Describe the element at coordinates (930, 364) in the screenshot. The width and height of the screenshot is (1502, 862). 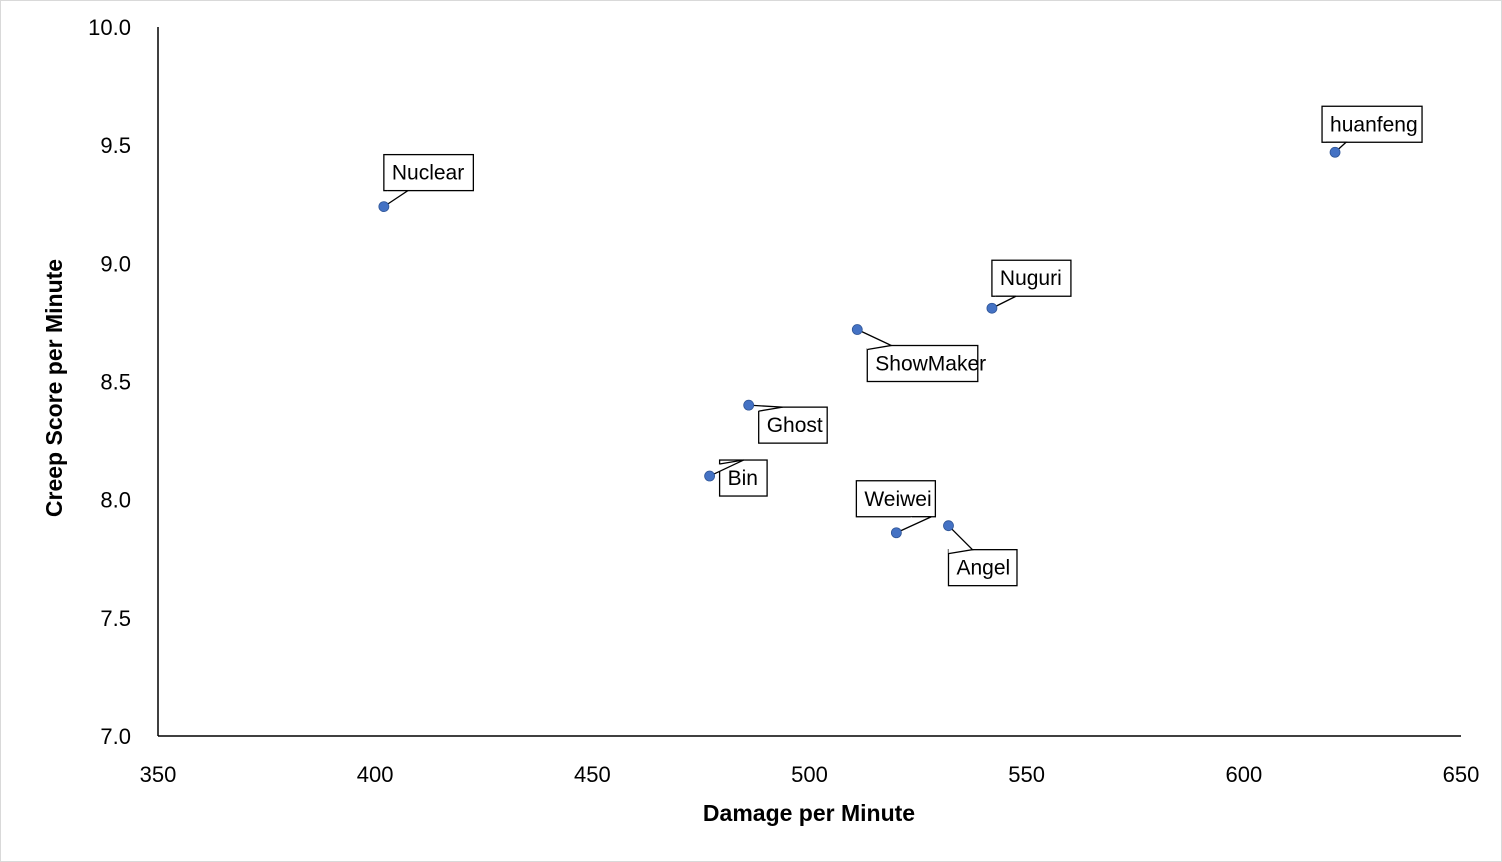
I see `data-label: ShowMaker` at that location.